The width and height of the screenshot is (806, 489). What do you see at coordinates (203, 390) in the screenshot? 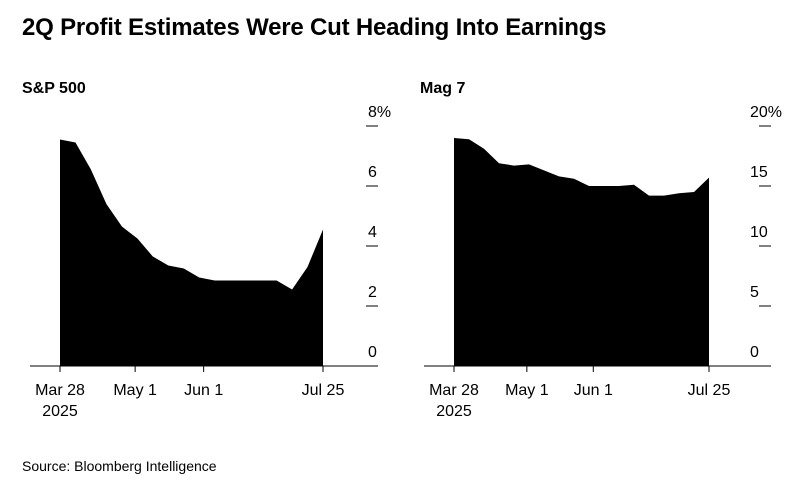
I see `x-tick-label-sp500-65: Jun 1` at bounding box center [203, 390].